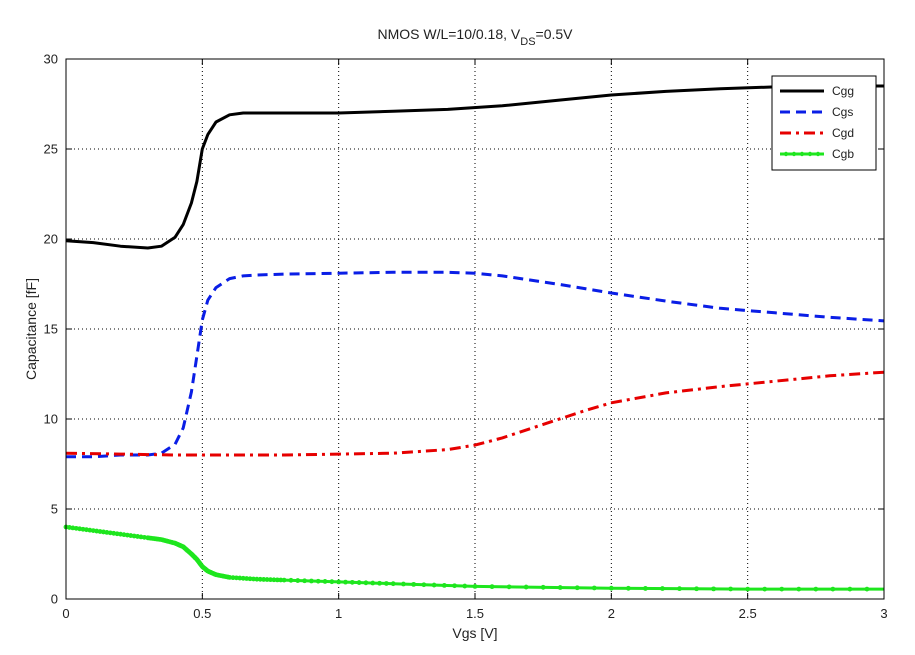 Image resolution: width=915 pixels, height=655 pixels. I want to click on y-tick-label: 20, so click(51, 239).